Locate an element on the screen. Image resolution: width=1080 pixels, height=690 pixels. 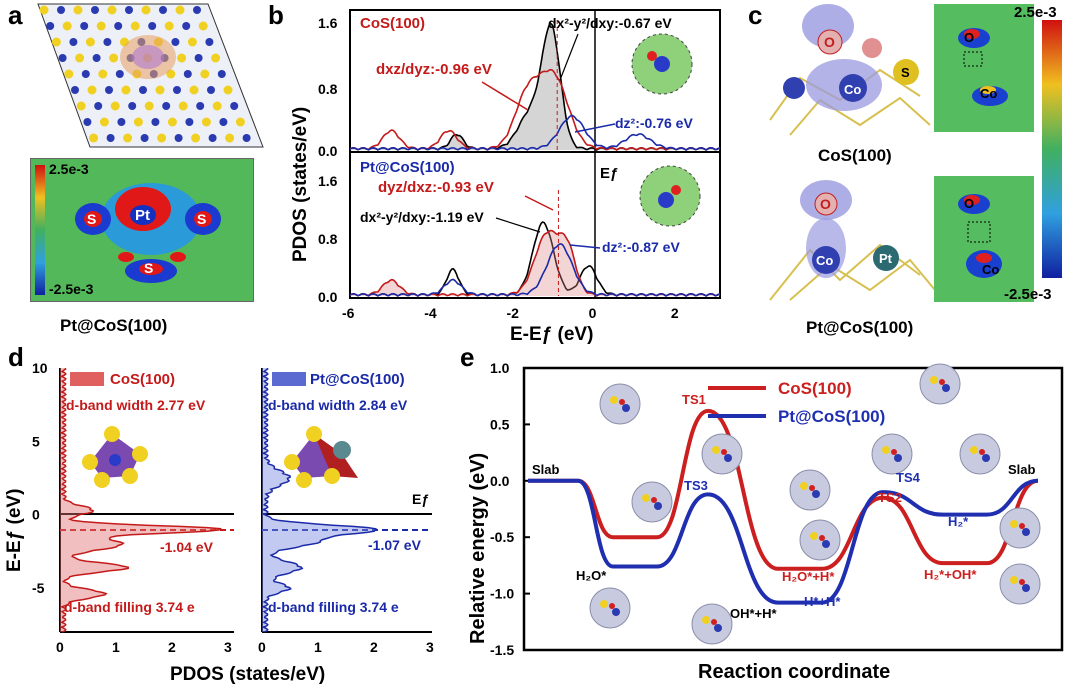
pdos-top-dz2-line is located at coordinates (535, 132).